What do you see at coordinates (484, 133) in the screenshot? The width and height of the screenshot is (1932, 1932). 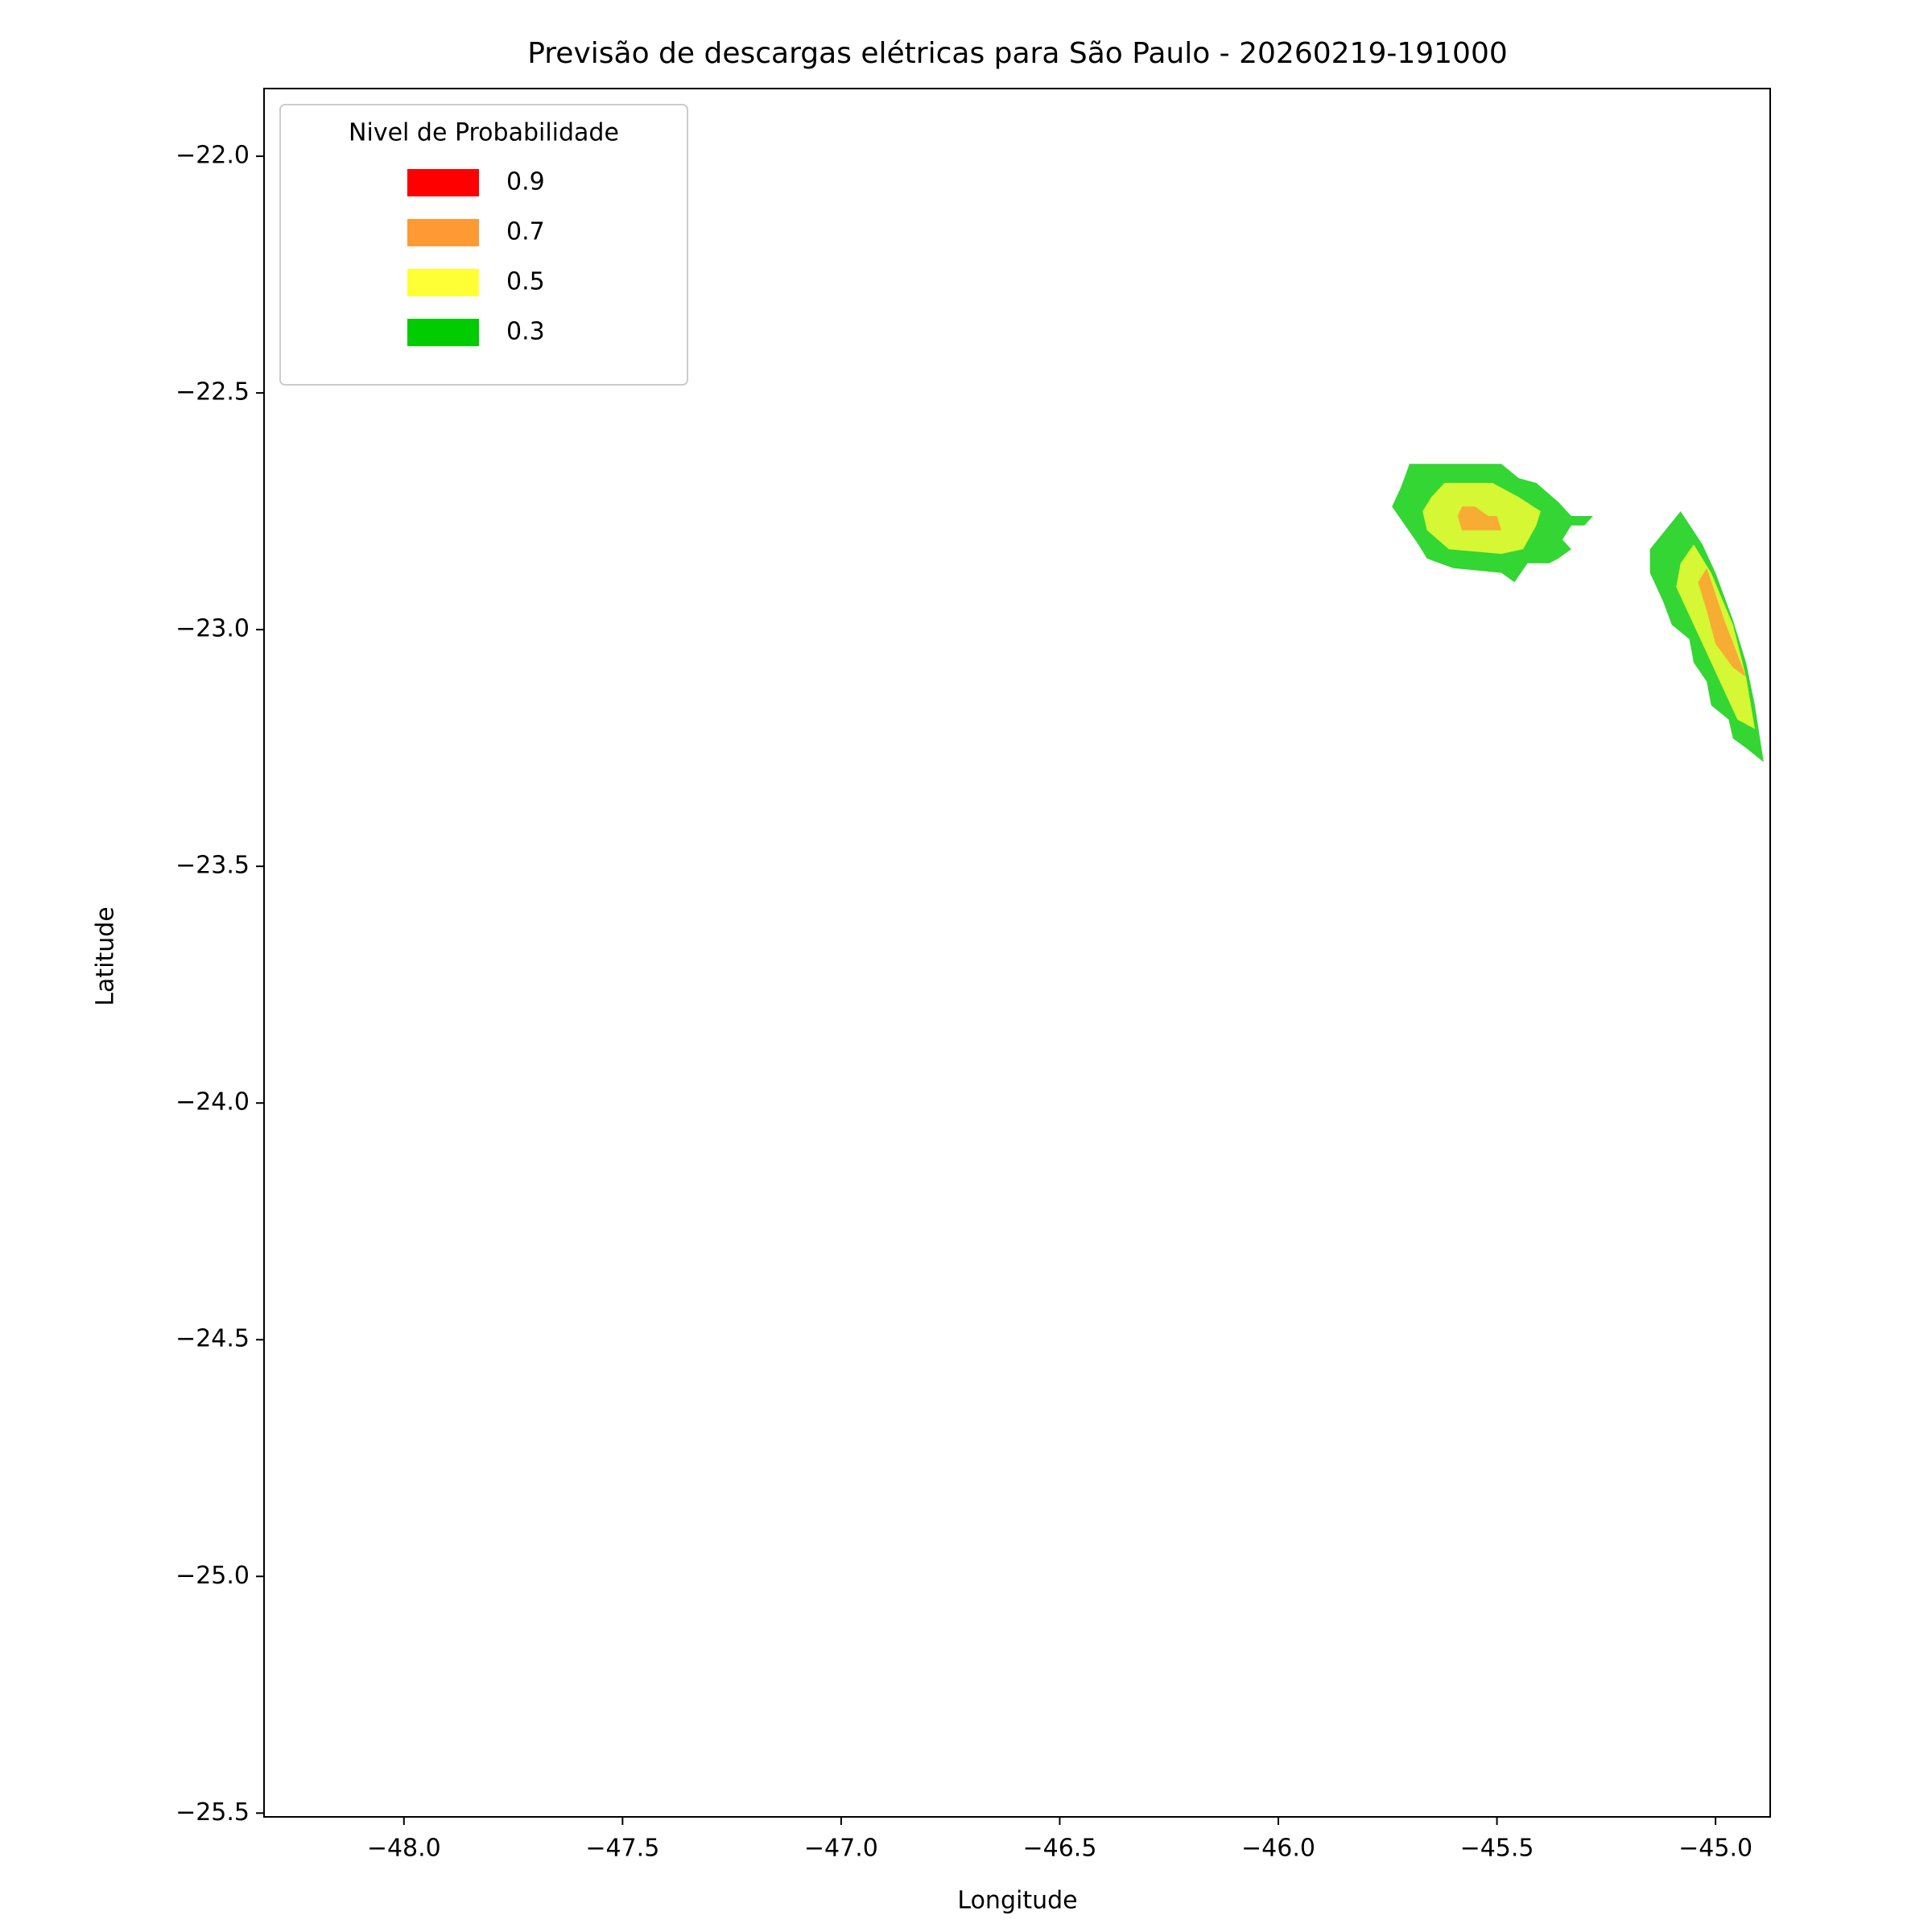 I see `legend-title: Nivel de Probabilidade` at bounding box center [484, 133].